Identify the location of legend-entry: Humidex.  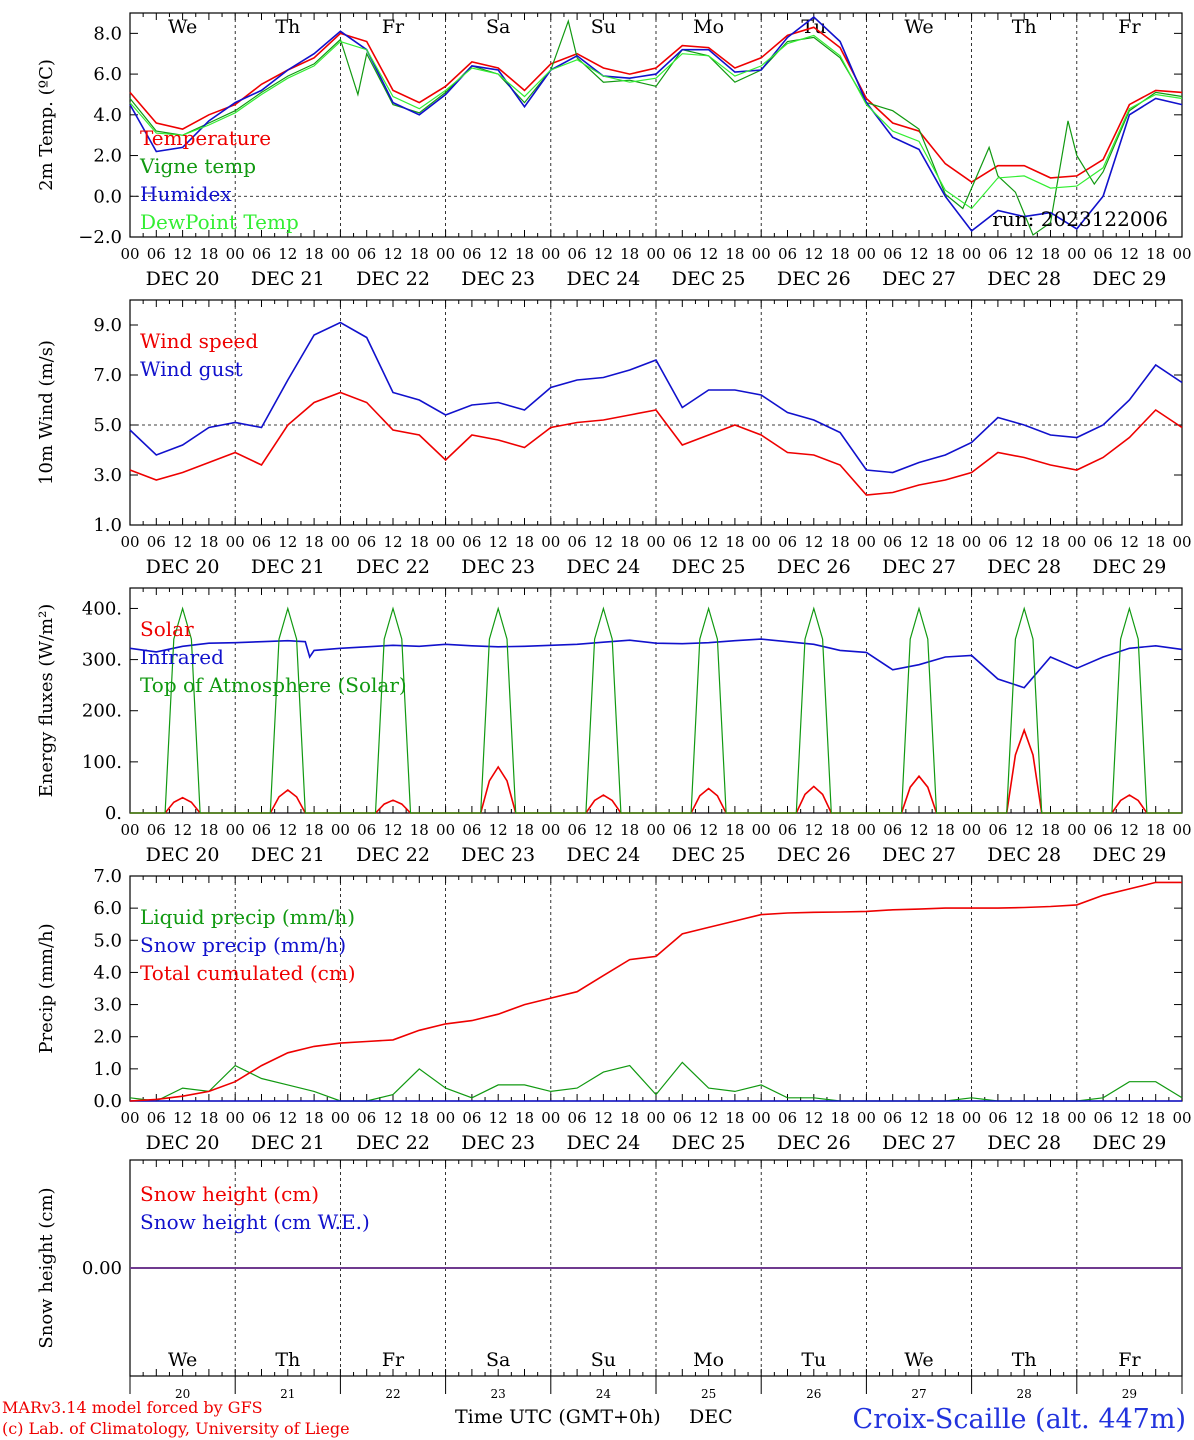
(186, 194).